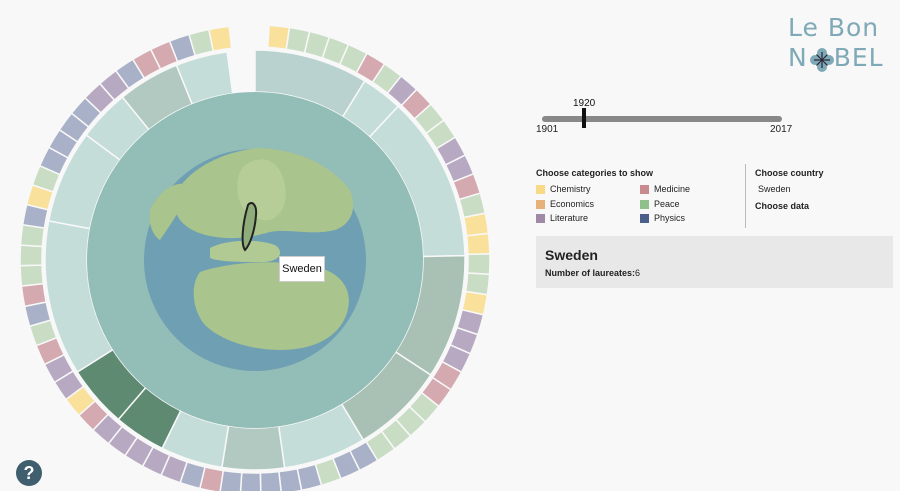 The image size is (900, 491). Describe the element at coordinates (836, 57) in the screenshot. I see `logo-line2: N BEL` at that location.